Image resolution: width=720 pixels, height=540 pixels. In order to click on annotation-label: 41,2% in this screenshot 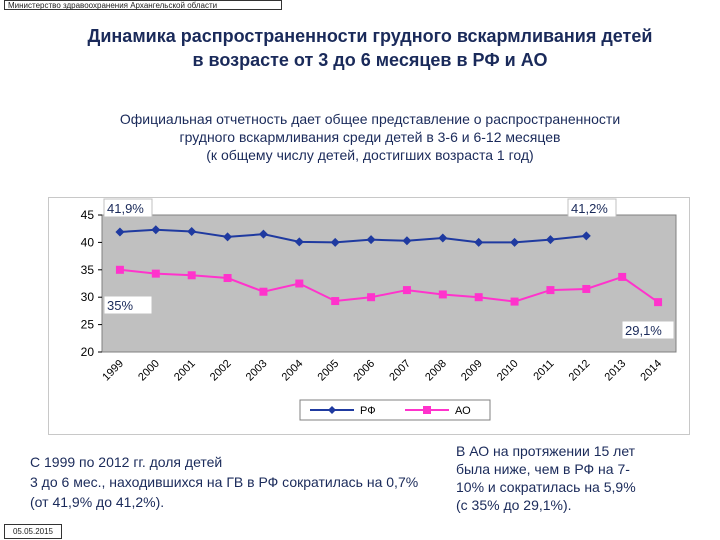, I will do `click(589, 208)`.